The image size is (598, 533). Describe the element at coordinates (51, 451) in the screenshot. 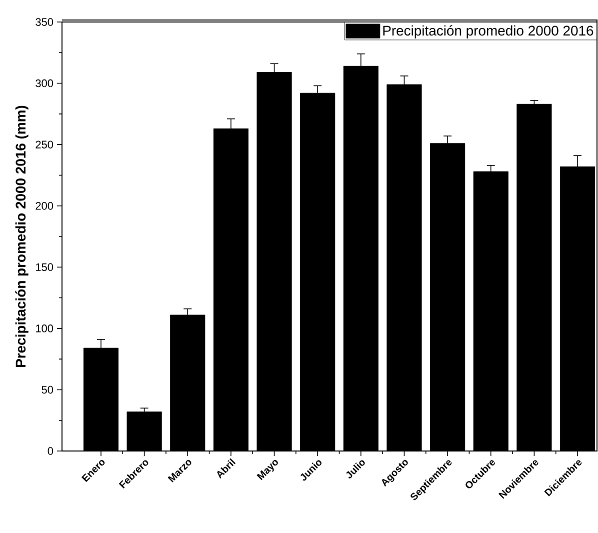

I see `y-tick-label: 0` at that location.